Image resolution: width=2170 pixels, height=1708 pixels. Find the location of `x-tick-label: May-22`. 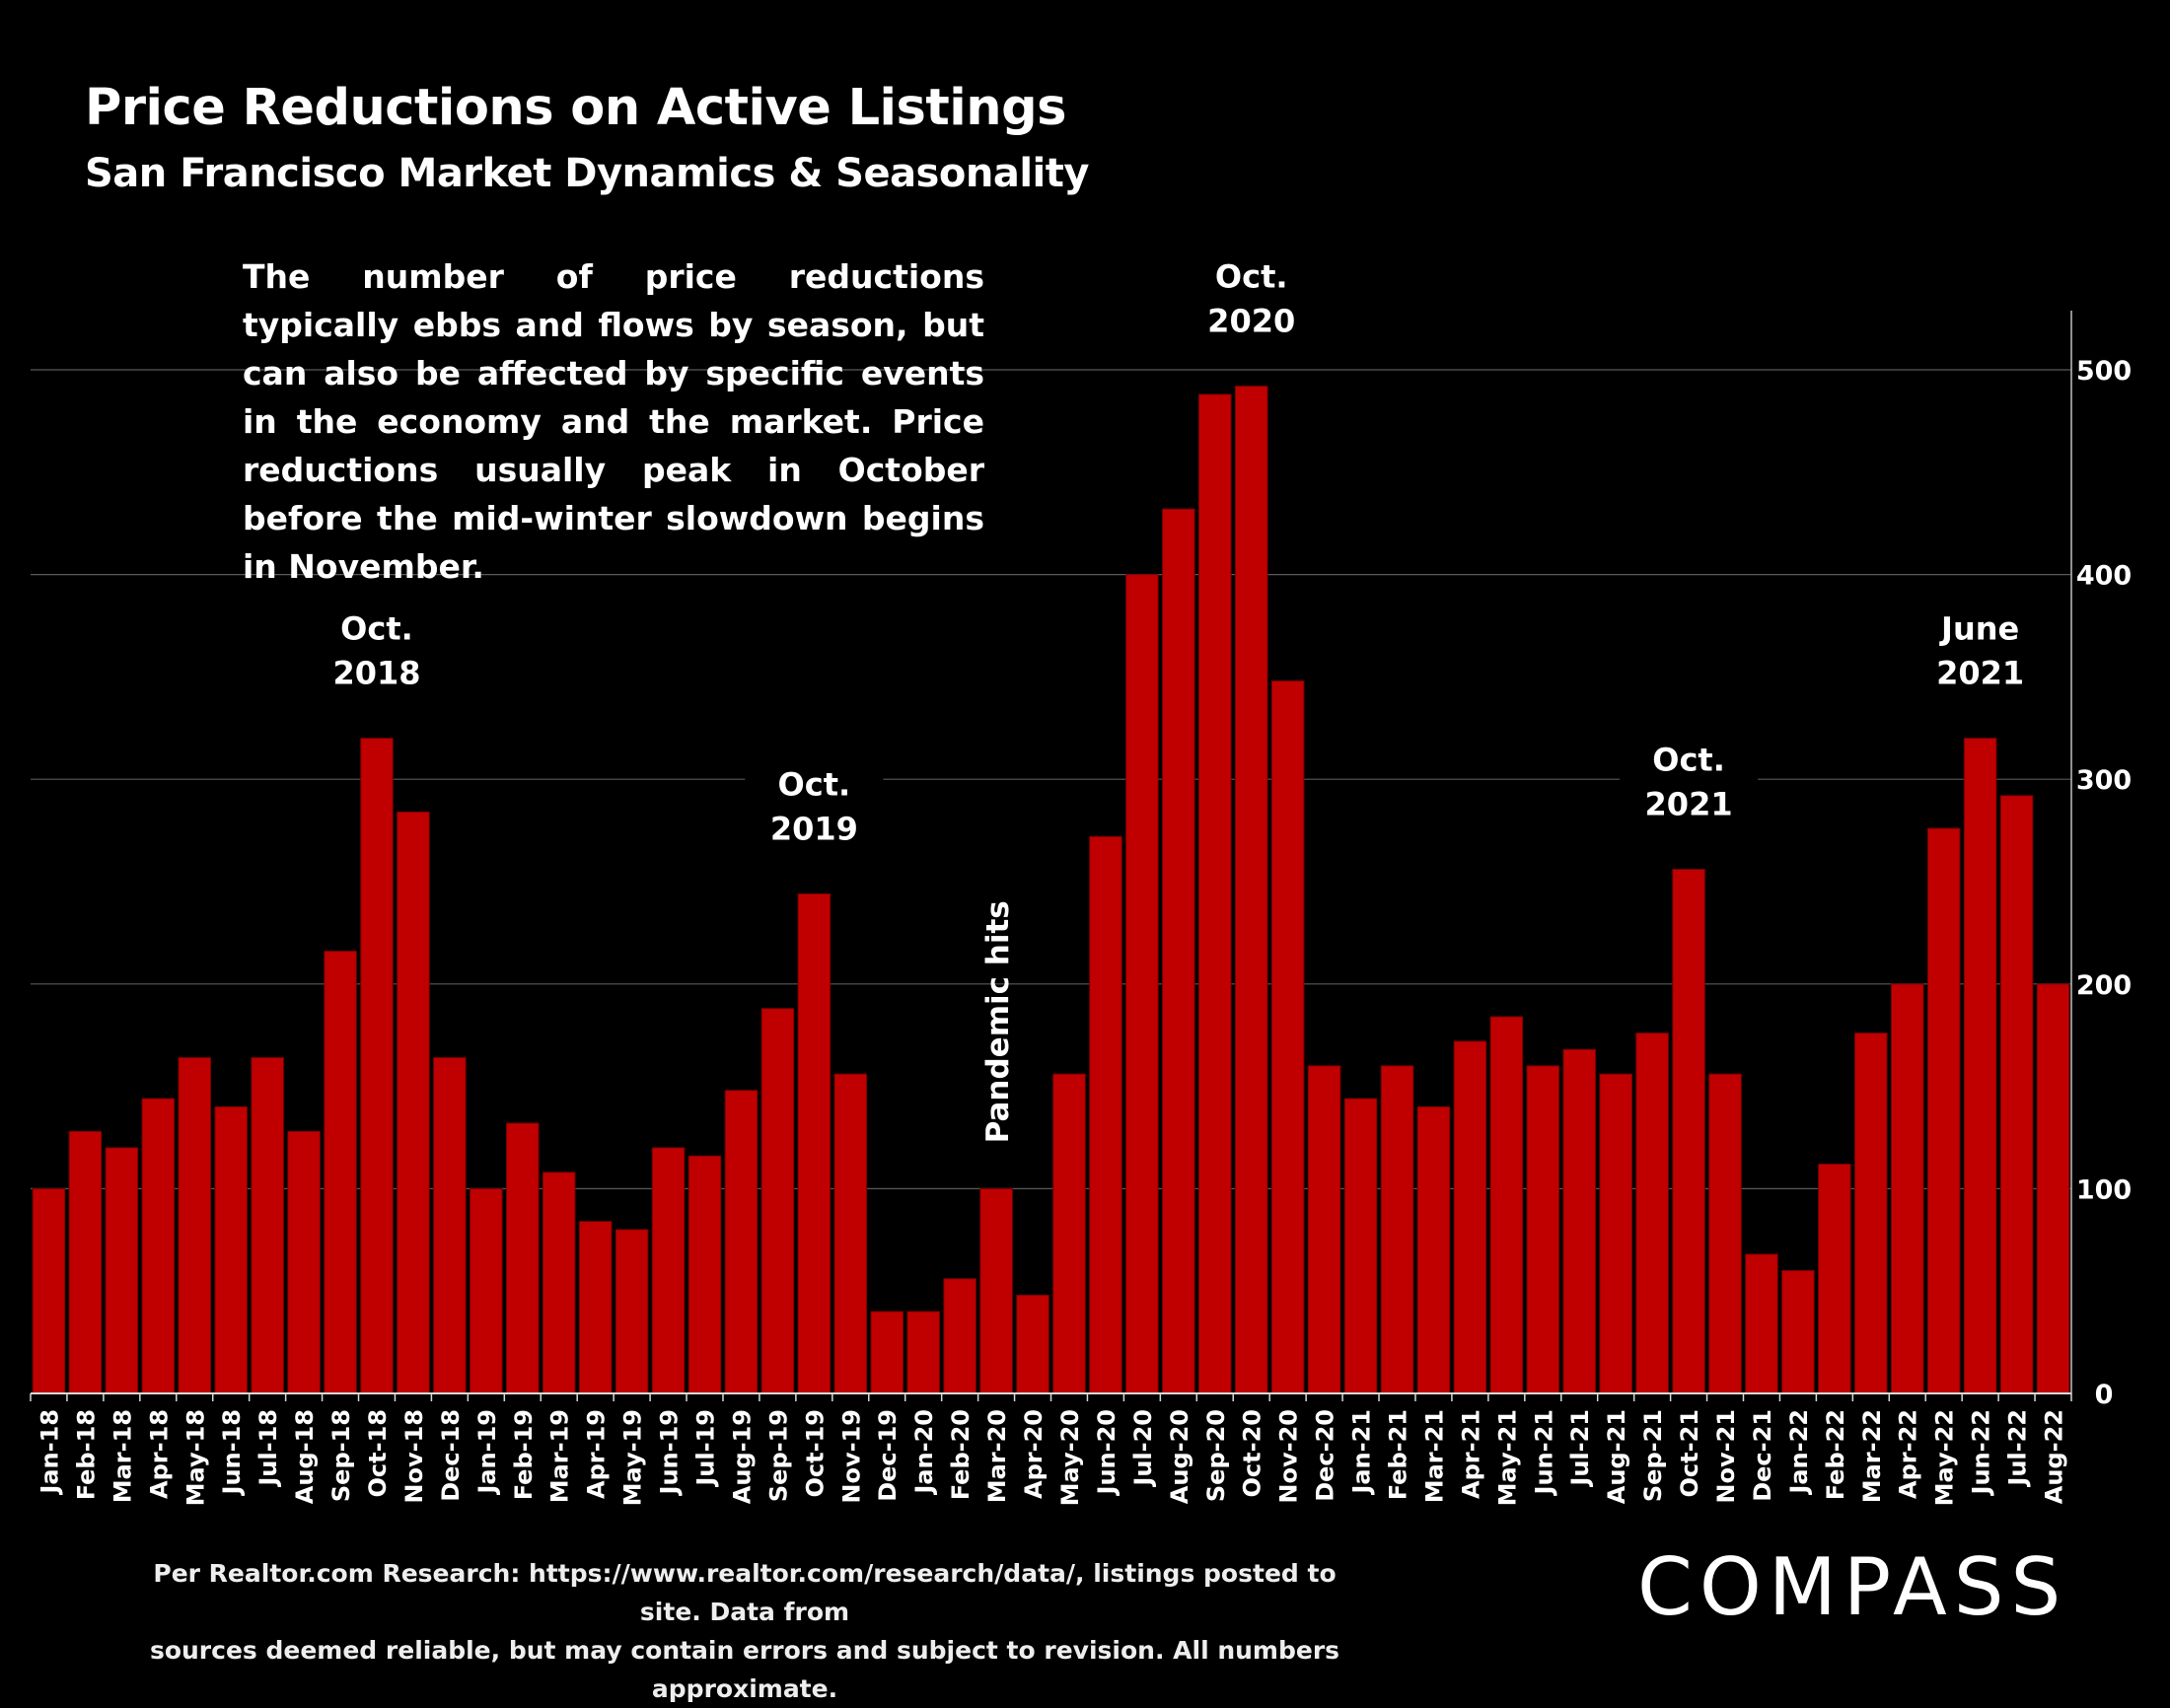

x-tick-label: May-22 is located at coordinates (1945, 1457).